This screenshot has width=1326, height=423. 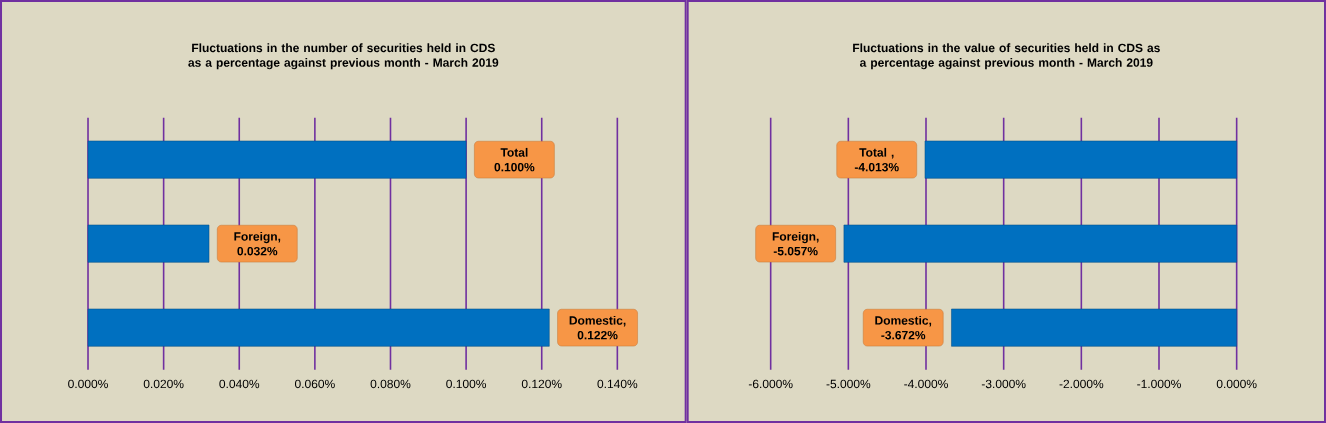 What do you see at coordinates (239, 384) in the screenshot?
I see `x-tick-label: 0.040%` at bounding box center [239, 384].